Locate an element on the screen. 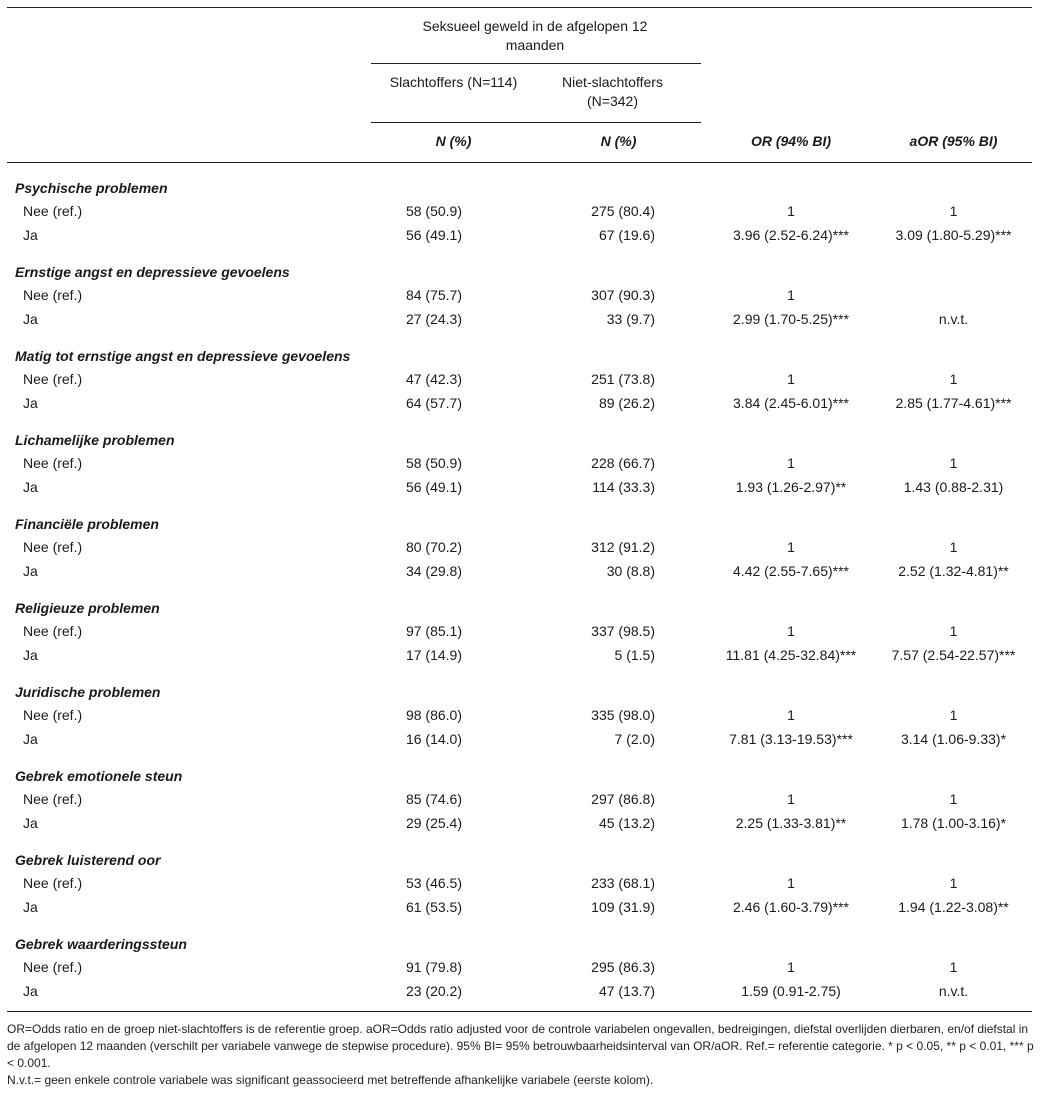 This screenshot has height=1104, width=1044. aor-value: 3.09 (1.80-5.29)*** is located at coordinates (953, 235).